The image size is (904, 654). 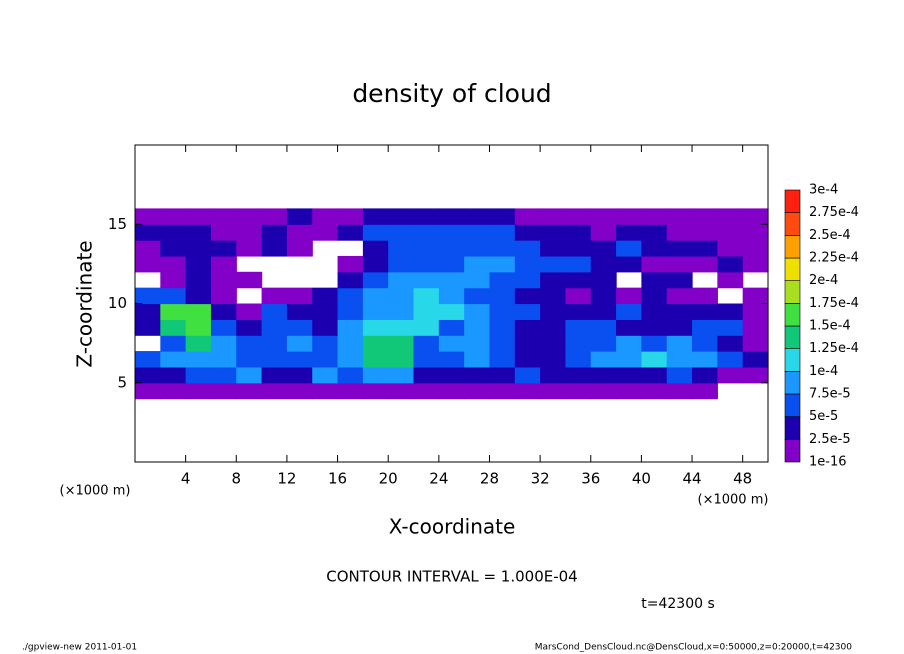 What do you see at coordinates (117, 224) in the screenshot?
I see `y-tick-label: 15` at bounding box center [117, 224].